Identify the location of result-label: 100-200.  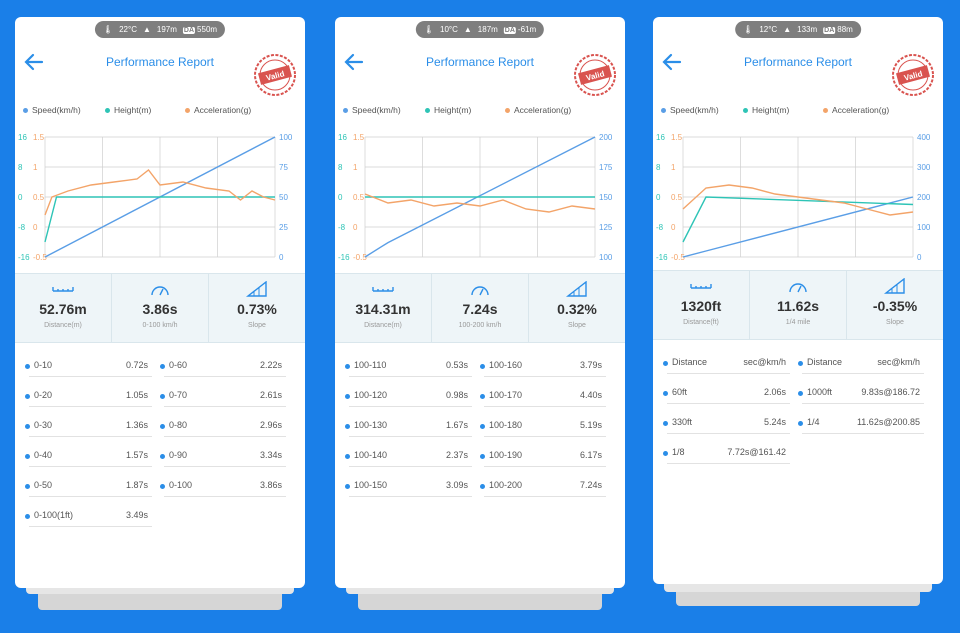
(506, 485).